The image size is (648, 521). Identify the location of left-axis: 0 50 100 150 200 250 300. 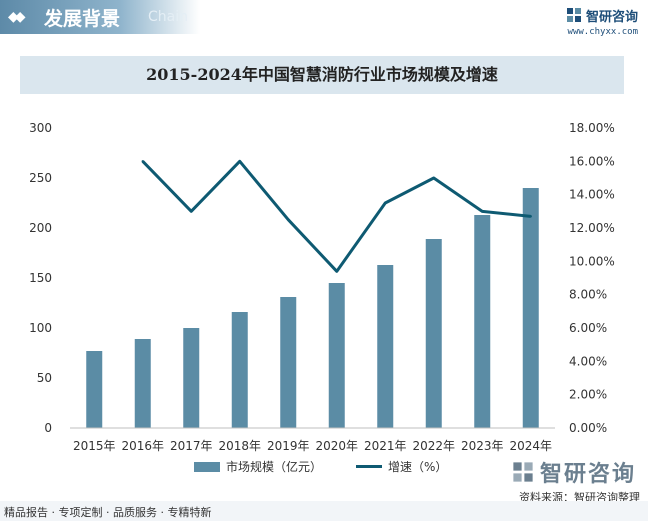
(40, 278).